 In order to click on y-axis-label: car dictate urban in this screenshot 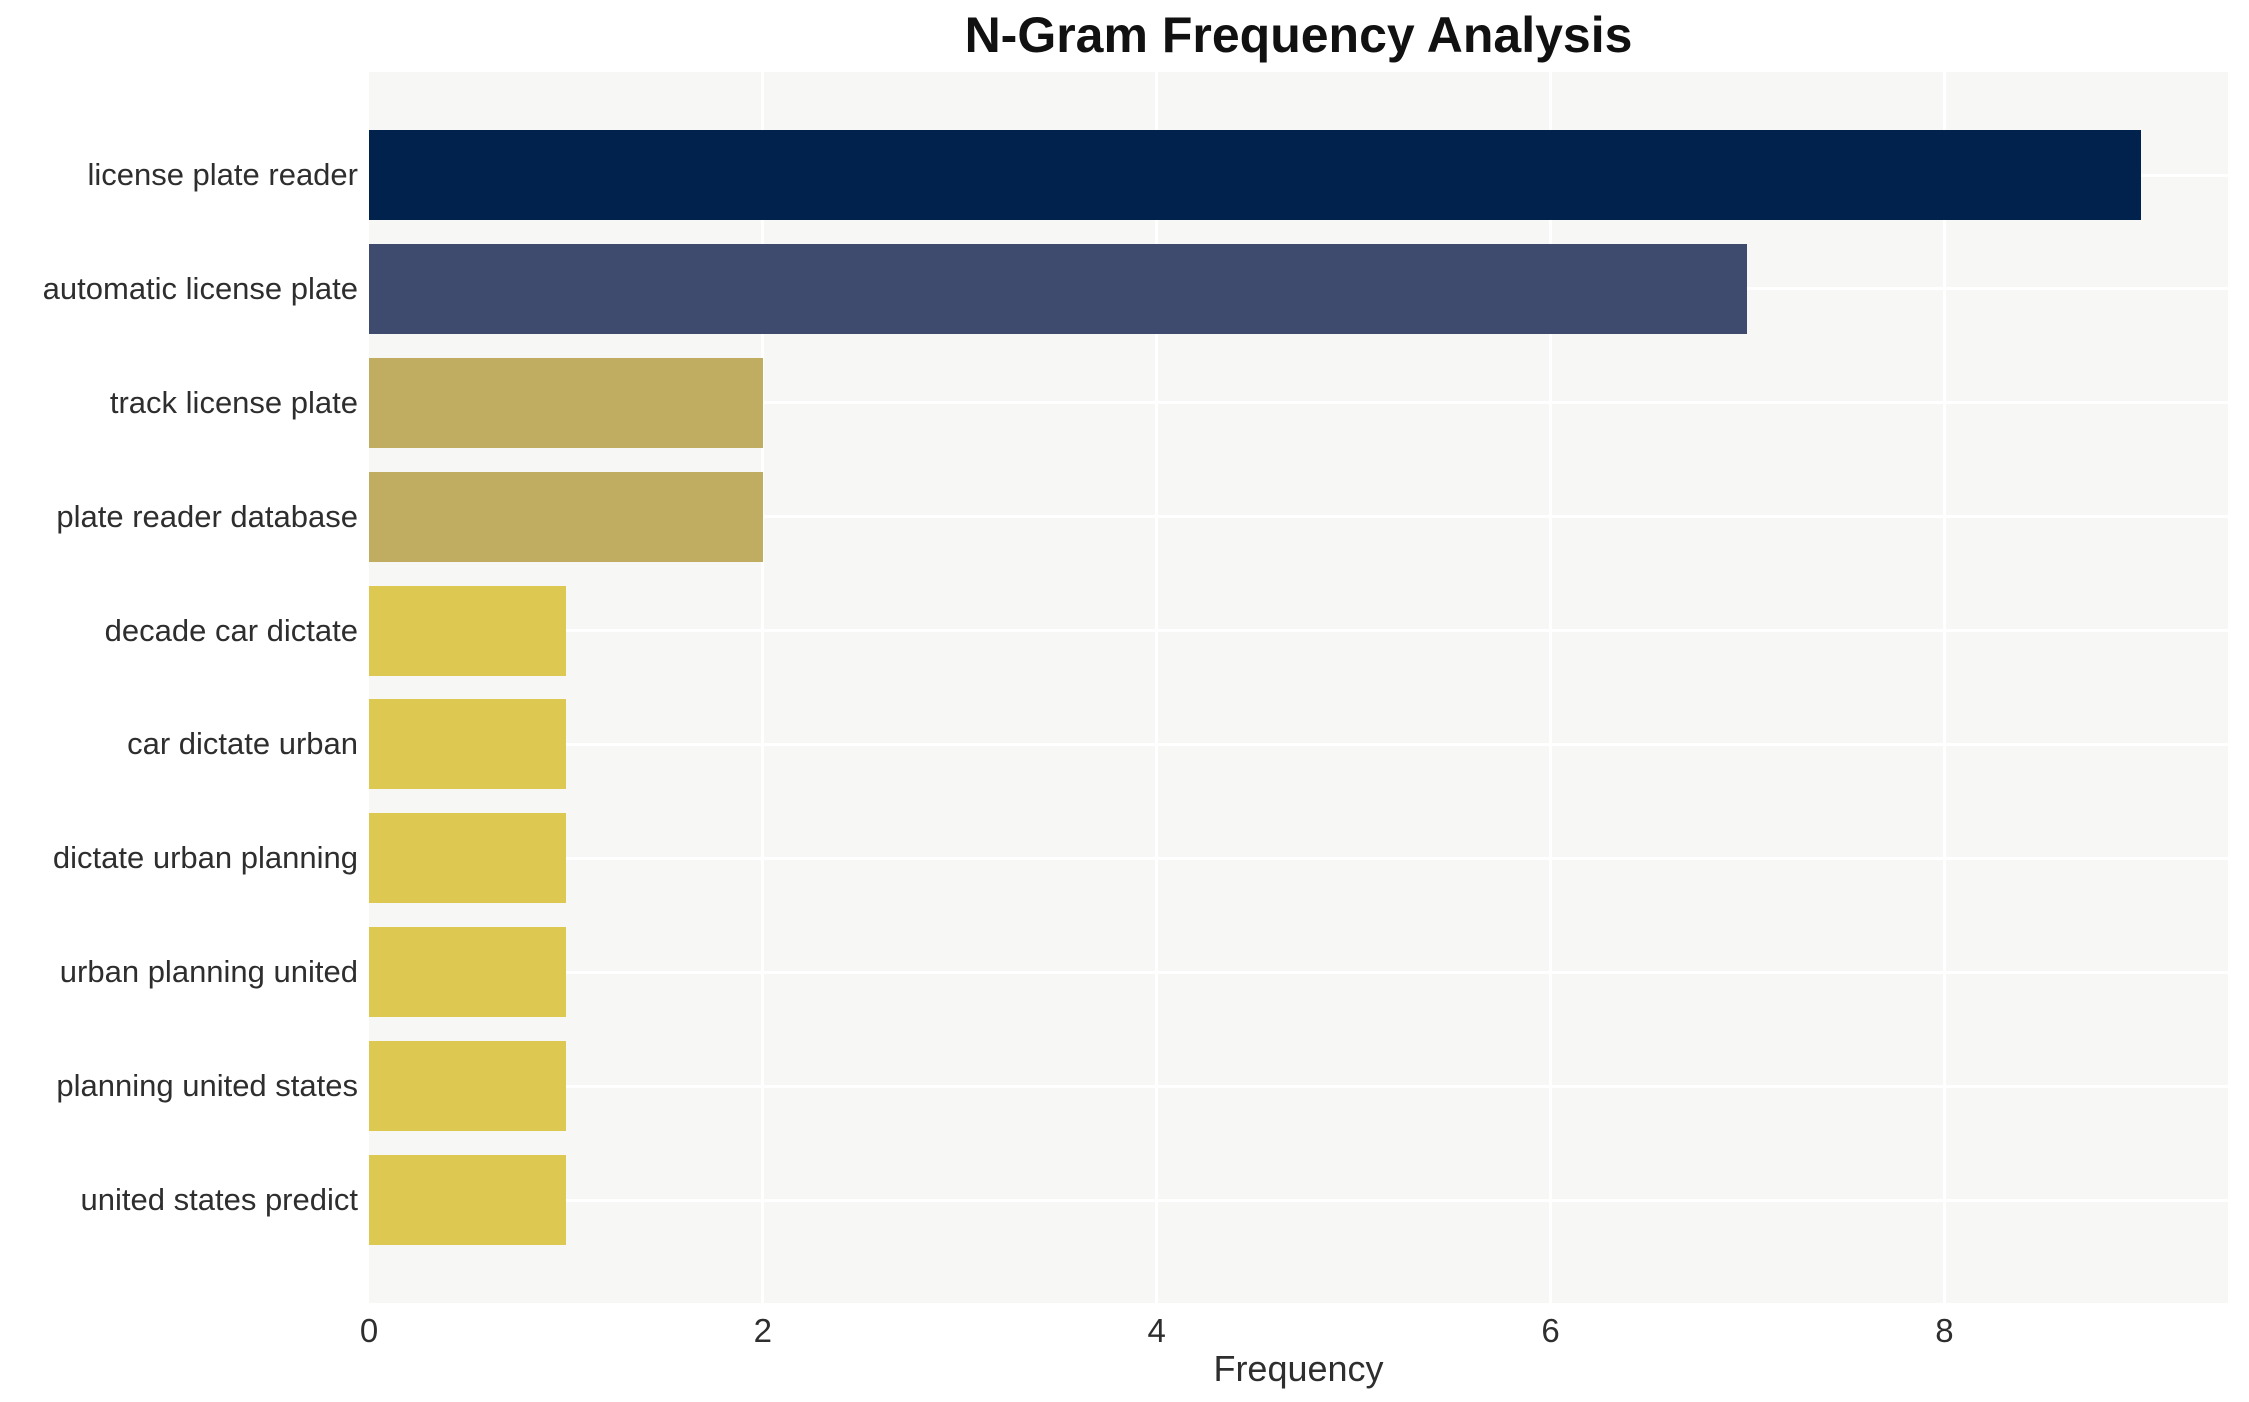, I will do `click(242, 744)`.